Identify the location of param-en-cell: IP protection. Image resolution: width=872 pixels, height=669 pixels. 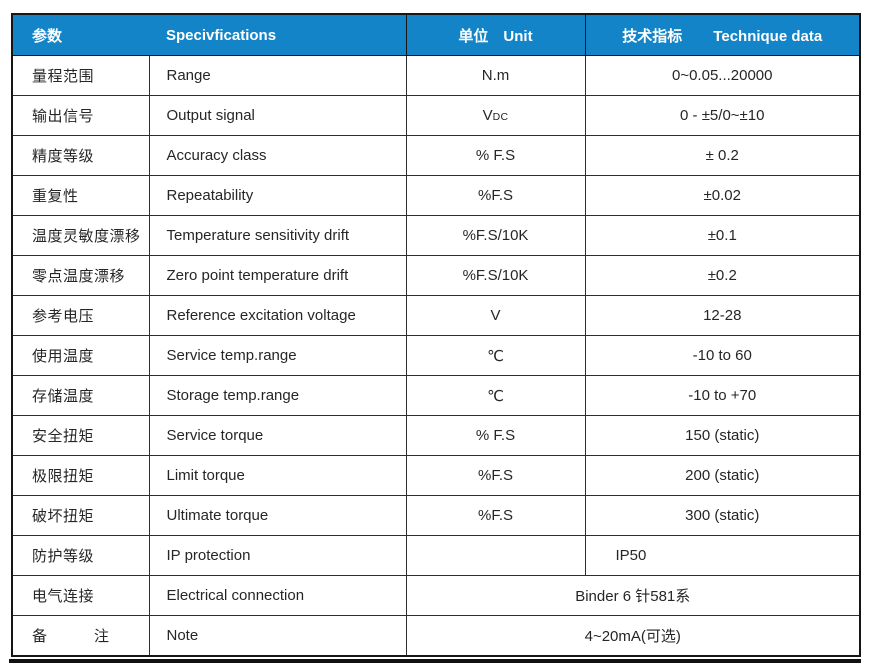
(277, 555).